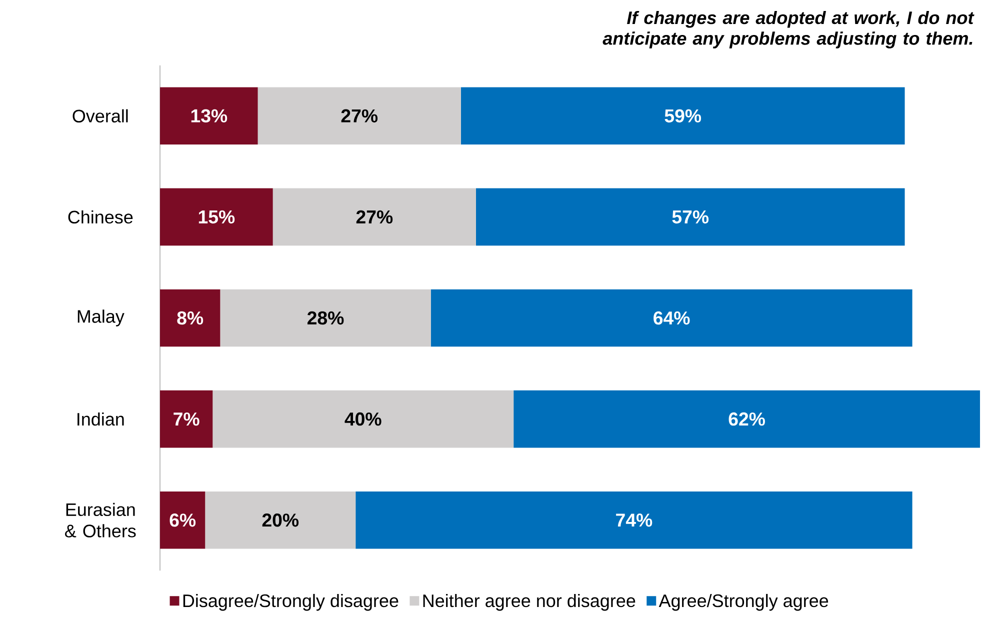 The height and width of the screenshot is (624, 996). Describe the element at coordinates (101, 419) in the screenshot. I see `y-tick-label: Indian` at that location.